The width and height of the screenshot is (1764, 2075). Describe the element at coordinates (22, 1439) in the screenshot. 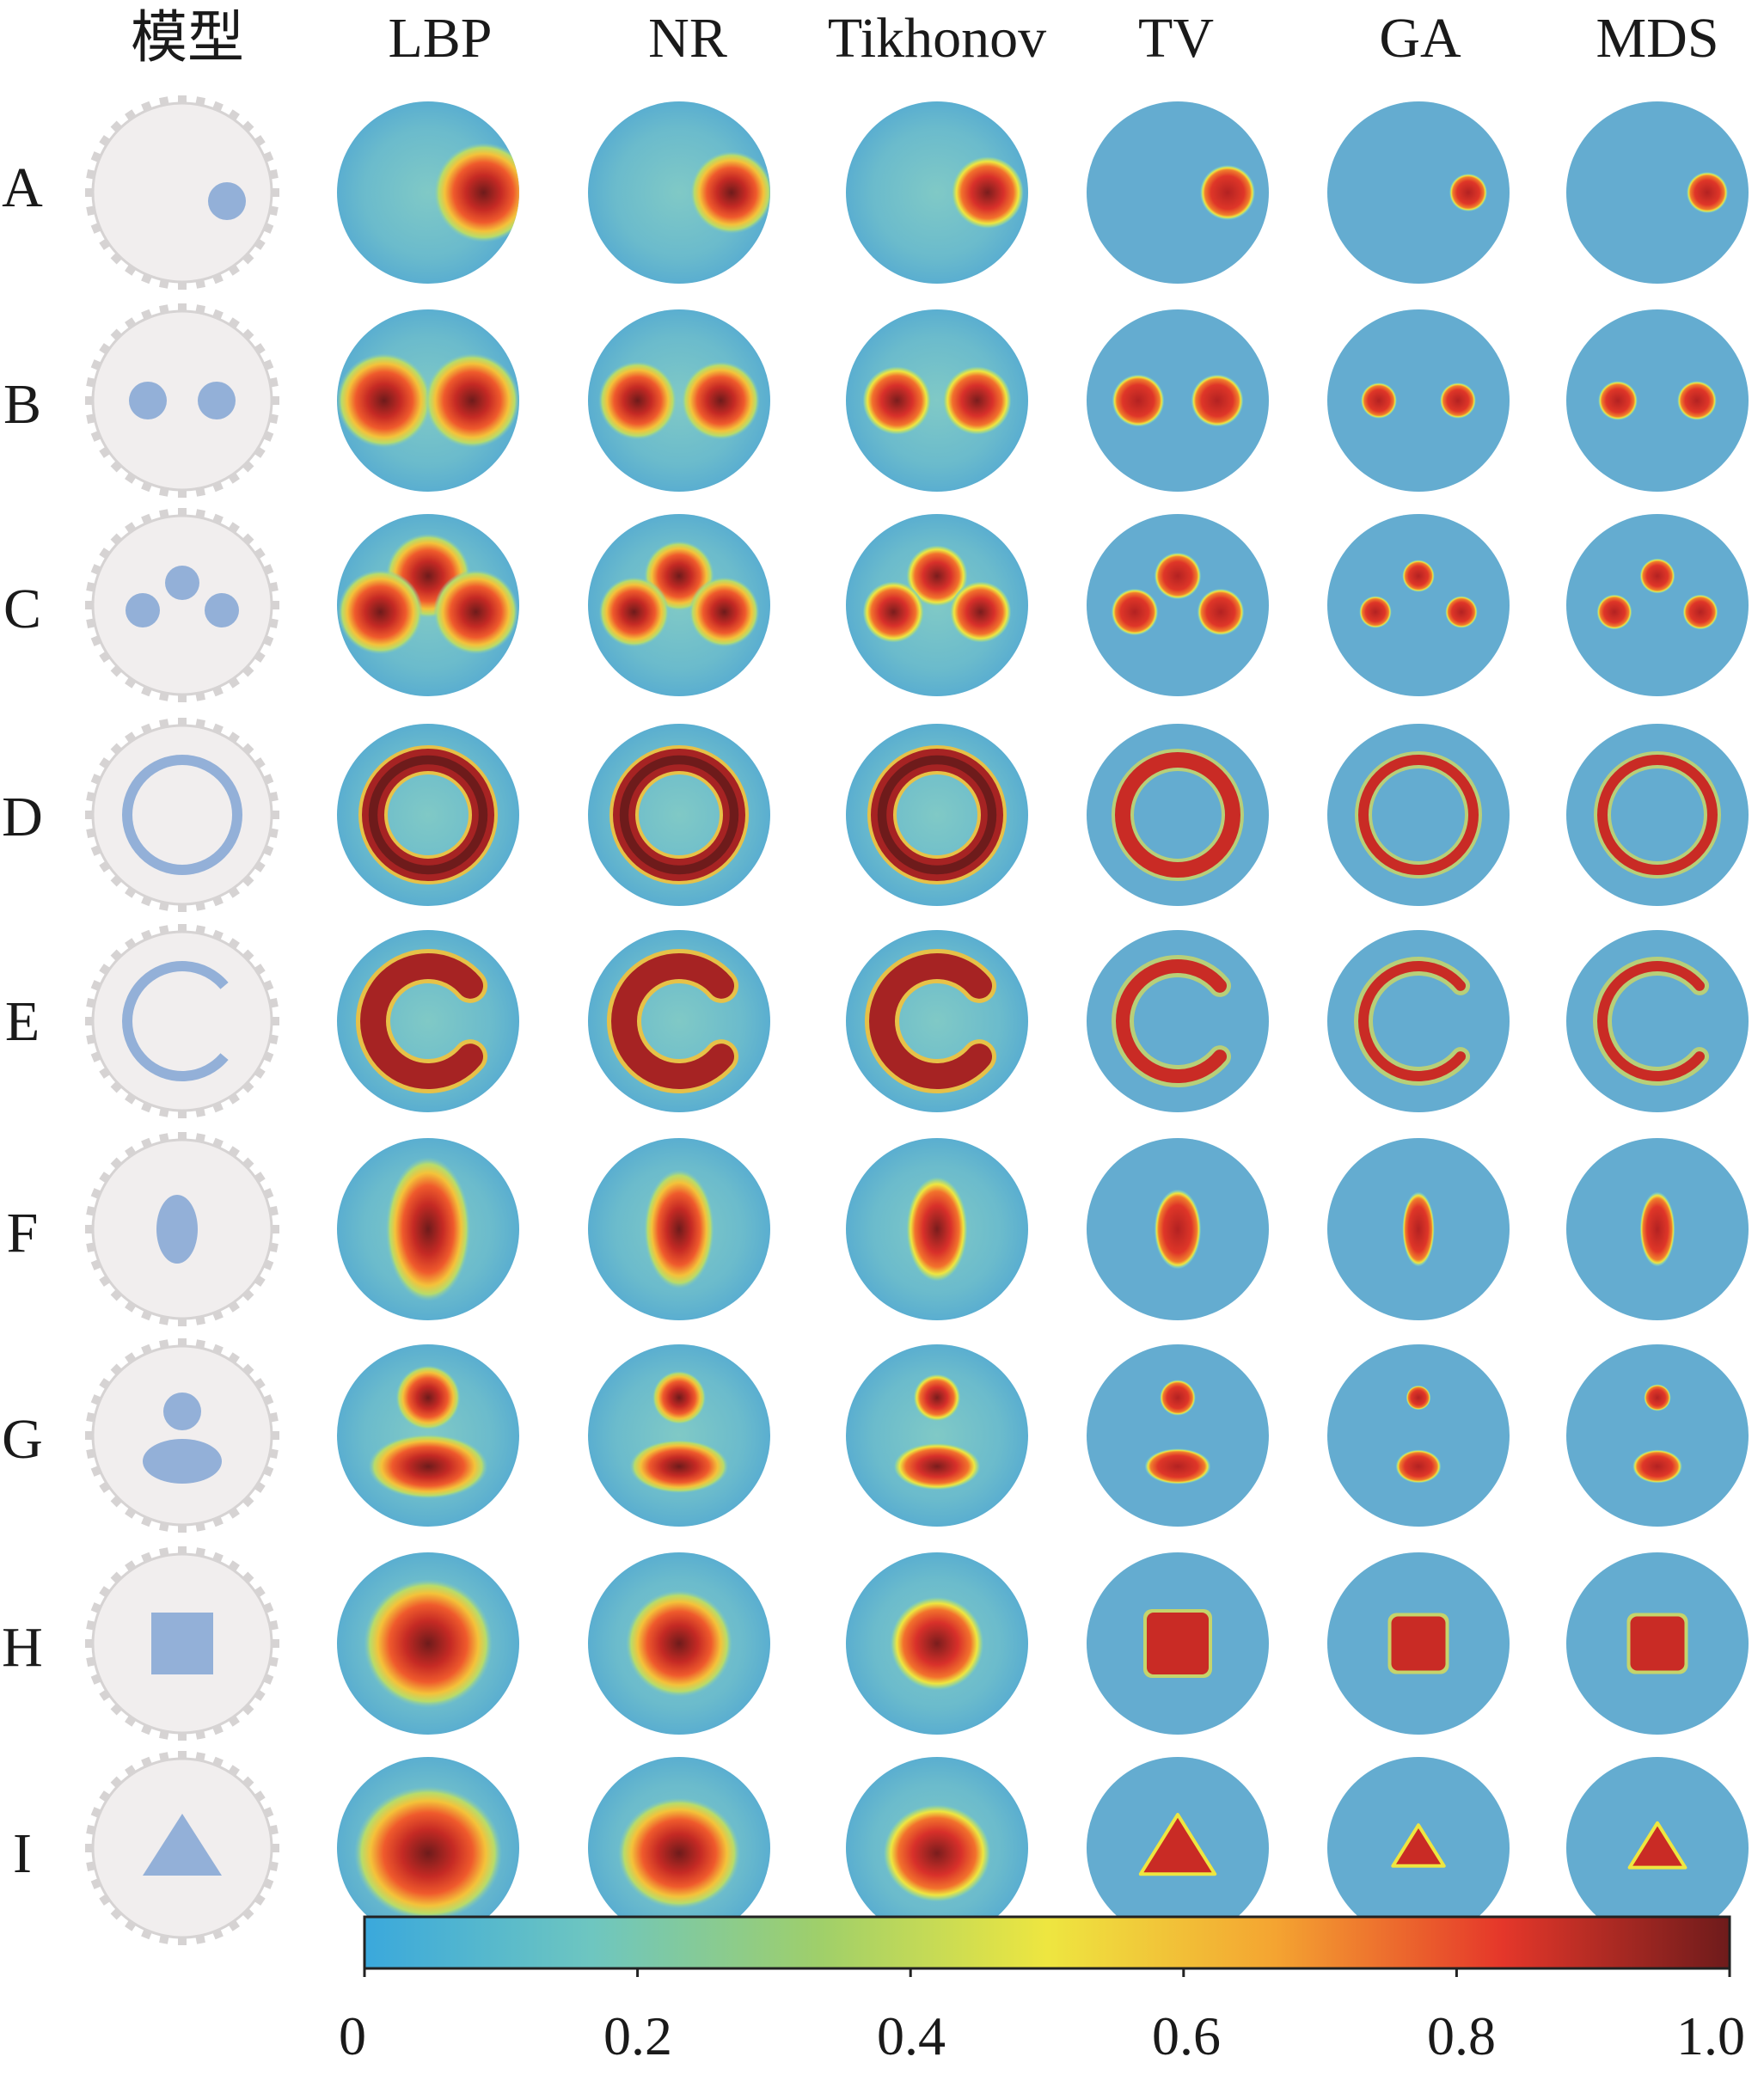

I see `row-label-g: G` at that location.